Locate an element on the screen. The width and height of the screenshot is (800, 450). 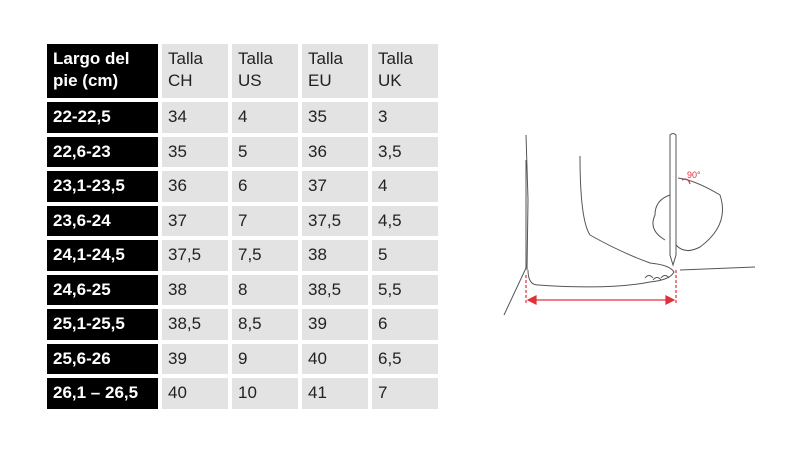
header-line: Largo del is located at coordinates (91, 58).